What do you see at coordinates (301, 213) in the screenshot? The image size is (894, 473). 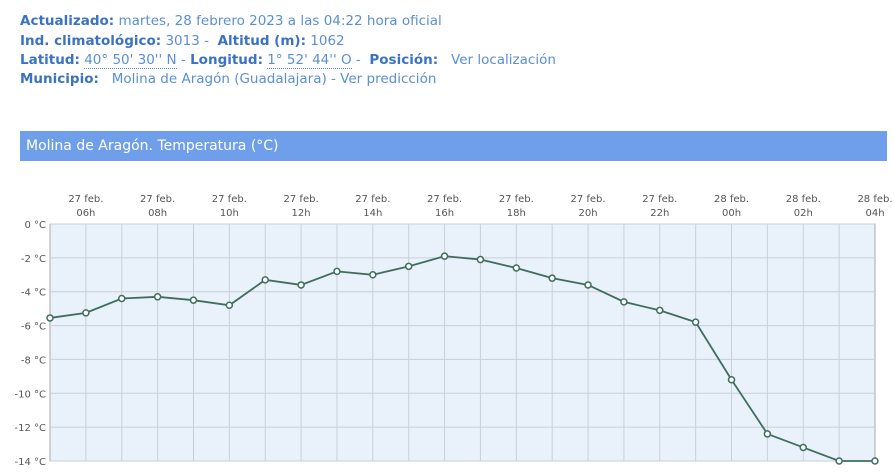 I see `x-tick-hour: 12h` at bounding box center [301, 213].